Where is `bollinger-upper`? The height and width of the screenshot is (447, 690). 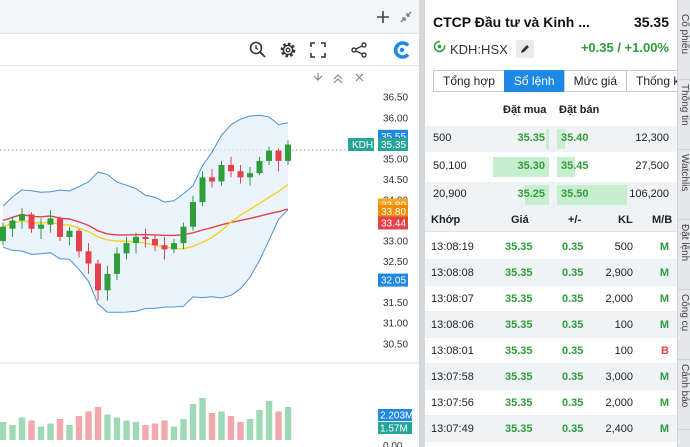 bollinger-upper is located at coordinates (145, 160).